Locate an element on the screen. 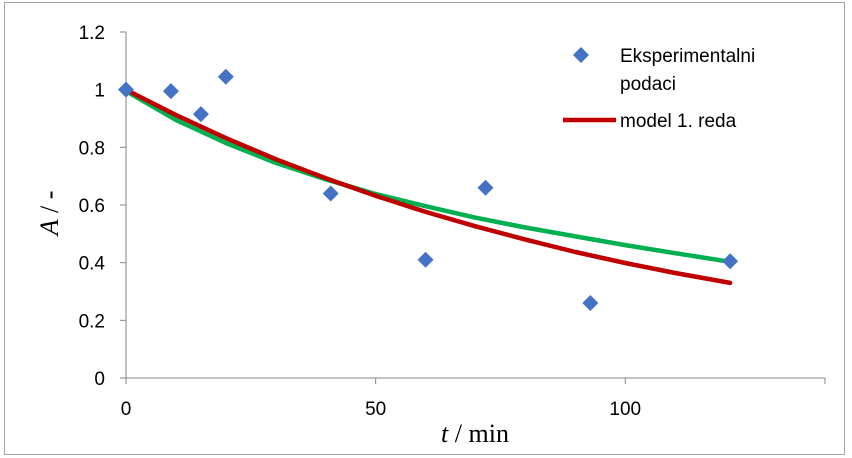  x-axis-title-var: t is located at coordinates (445, 433).